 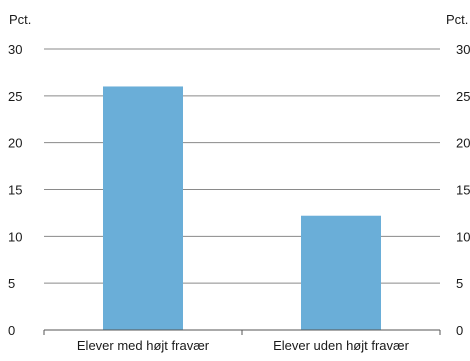 What do you see at coordinates (463, 236) in the screenshot?
I see `right-y-tick-label: 10` at bounding box center [463, 236].